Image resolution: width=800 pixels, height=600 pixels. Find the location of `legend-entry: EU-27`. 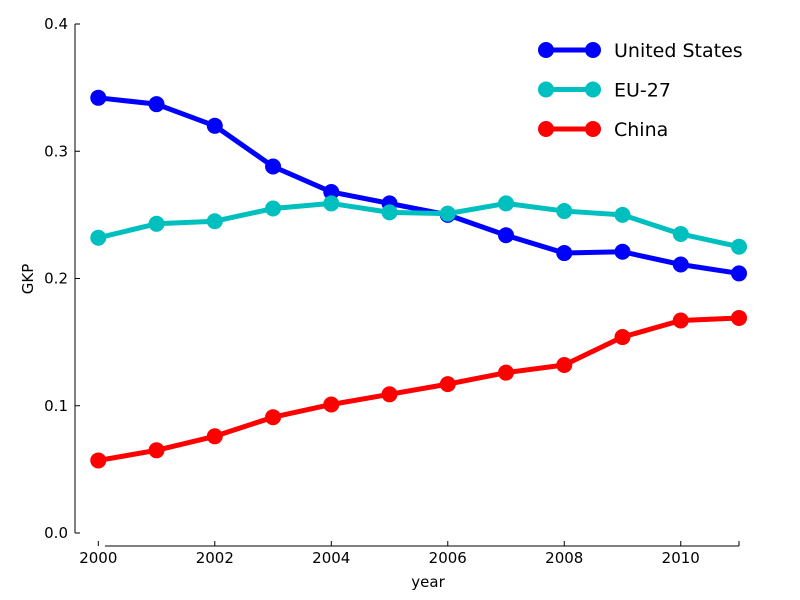

legend-entry: EU-27 is located at coordinates (604, 91).